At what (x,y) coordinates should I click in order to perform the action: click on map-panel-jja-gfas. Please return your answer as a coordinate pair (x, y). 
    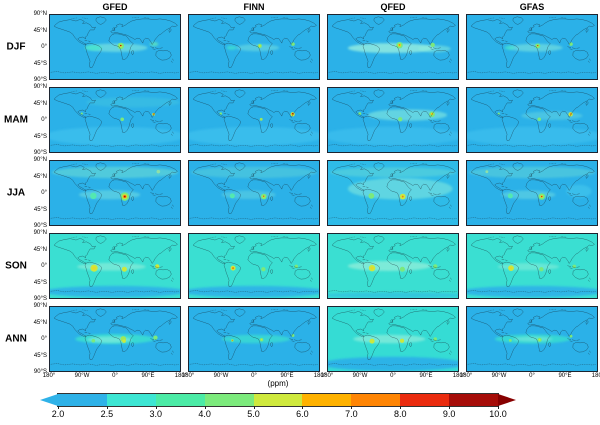
    Looking at the image, I should click on (532, 193).